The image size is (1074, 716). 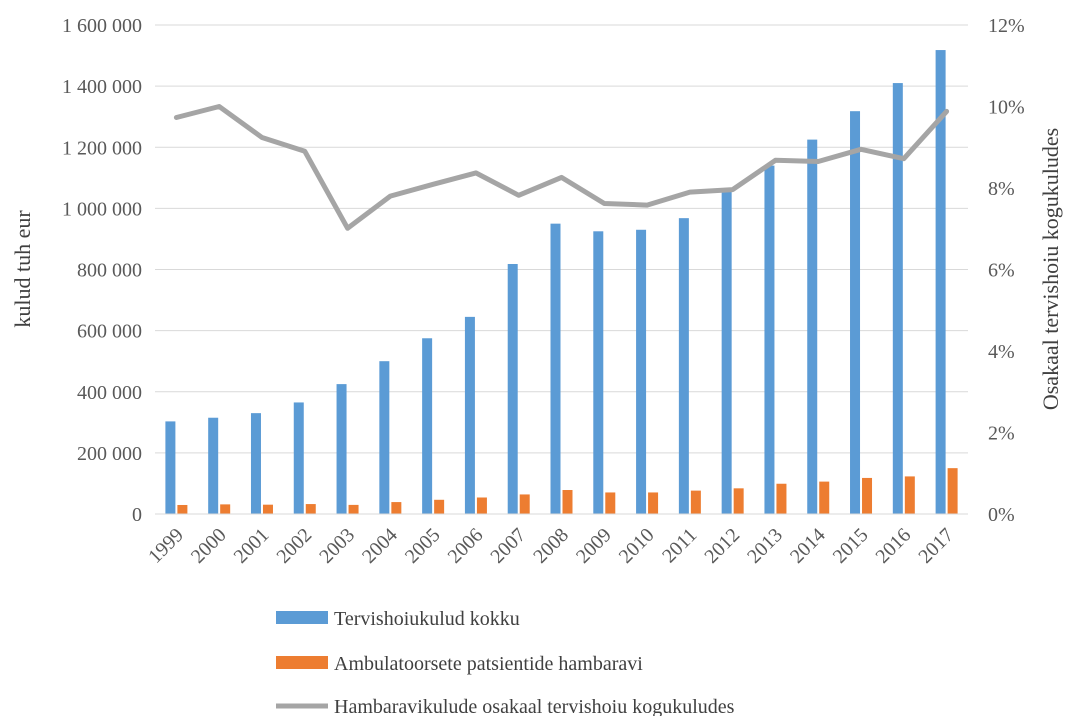 What do you see at coordinates (1006, 108) in the screenshot?
I see `y-tick-label-right: 10%` at bounding box center [1006, 108].